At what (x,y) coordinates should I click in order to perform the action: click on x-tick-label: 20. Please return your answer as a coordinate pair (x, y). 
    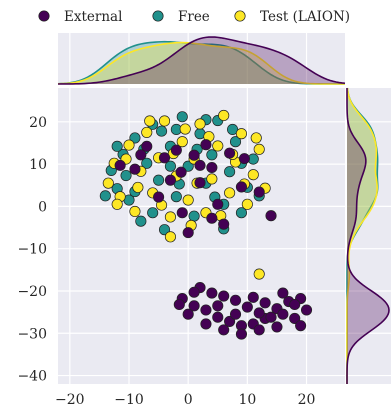
    Looking at the image, I should click on (307, 400).